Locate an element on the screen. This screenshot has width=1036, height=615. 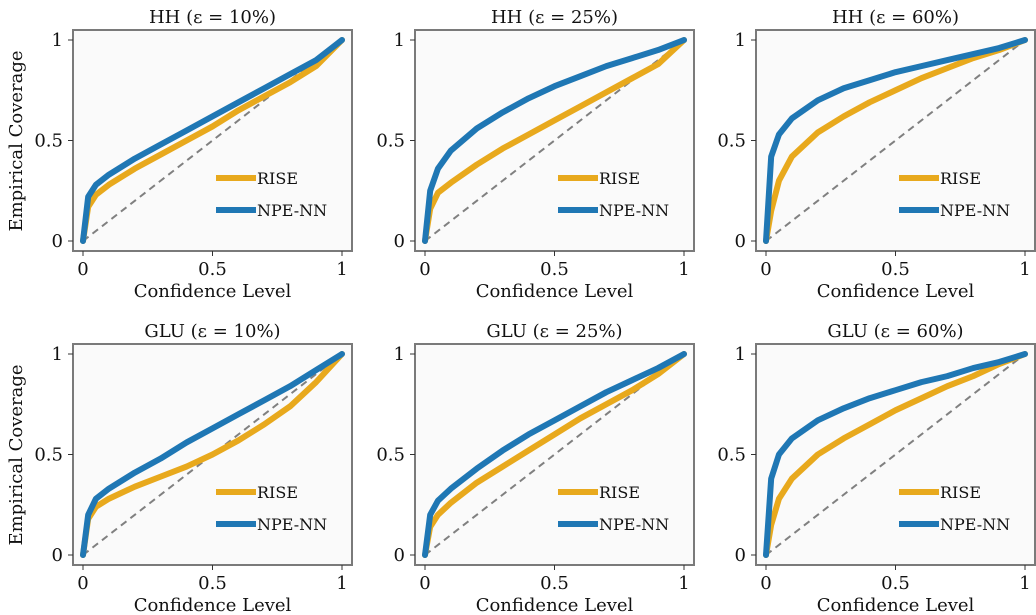
chart-title: HH (ε = 60%) is located at coordinates (895, 17).